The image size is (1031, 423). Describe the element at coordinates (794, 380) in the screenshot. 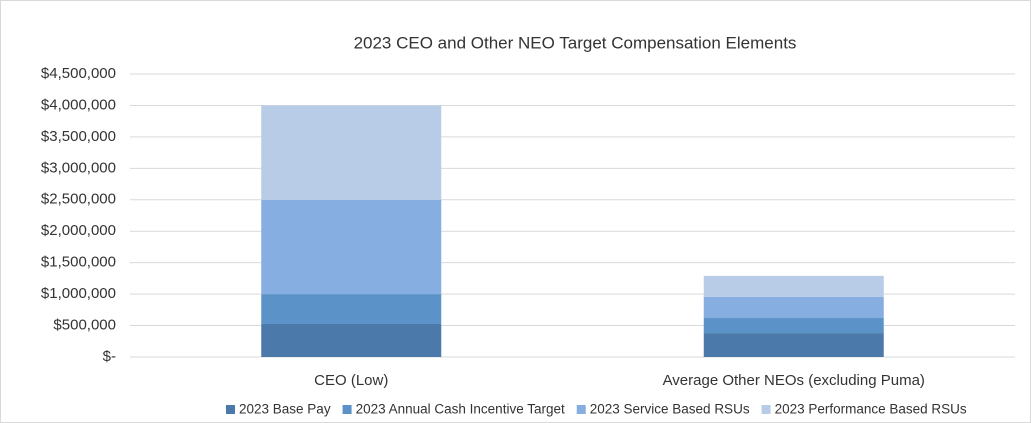

I see `x-tick-label: Average Other NEOs (excluding Puma)` at that location.